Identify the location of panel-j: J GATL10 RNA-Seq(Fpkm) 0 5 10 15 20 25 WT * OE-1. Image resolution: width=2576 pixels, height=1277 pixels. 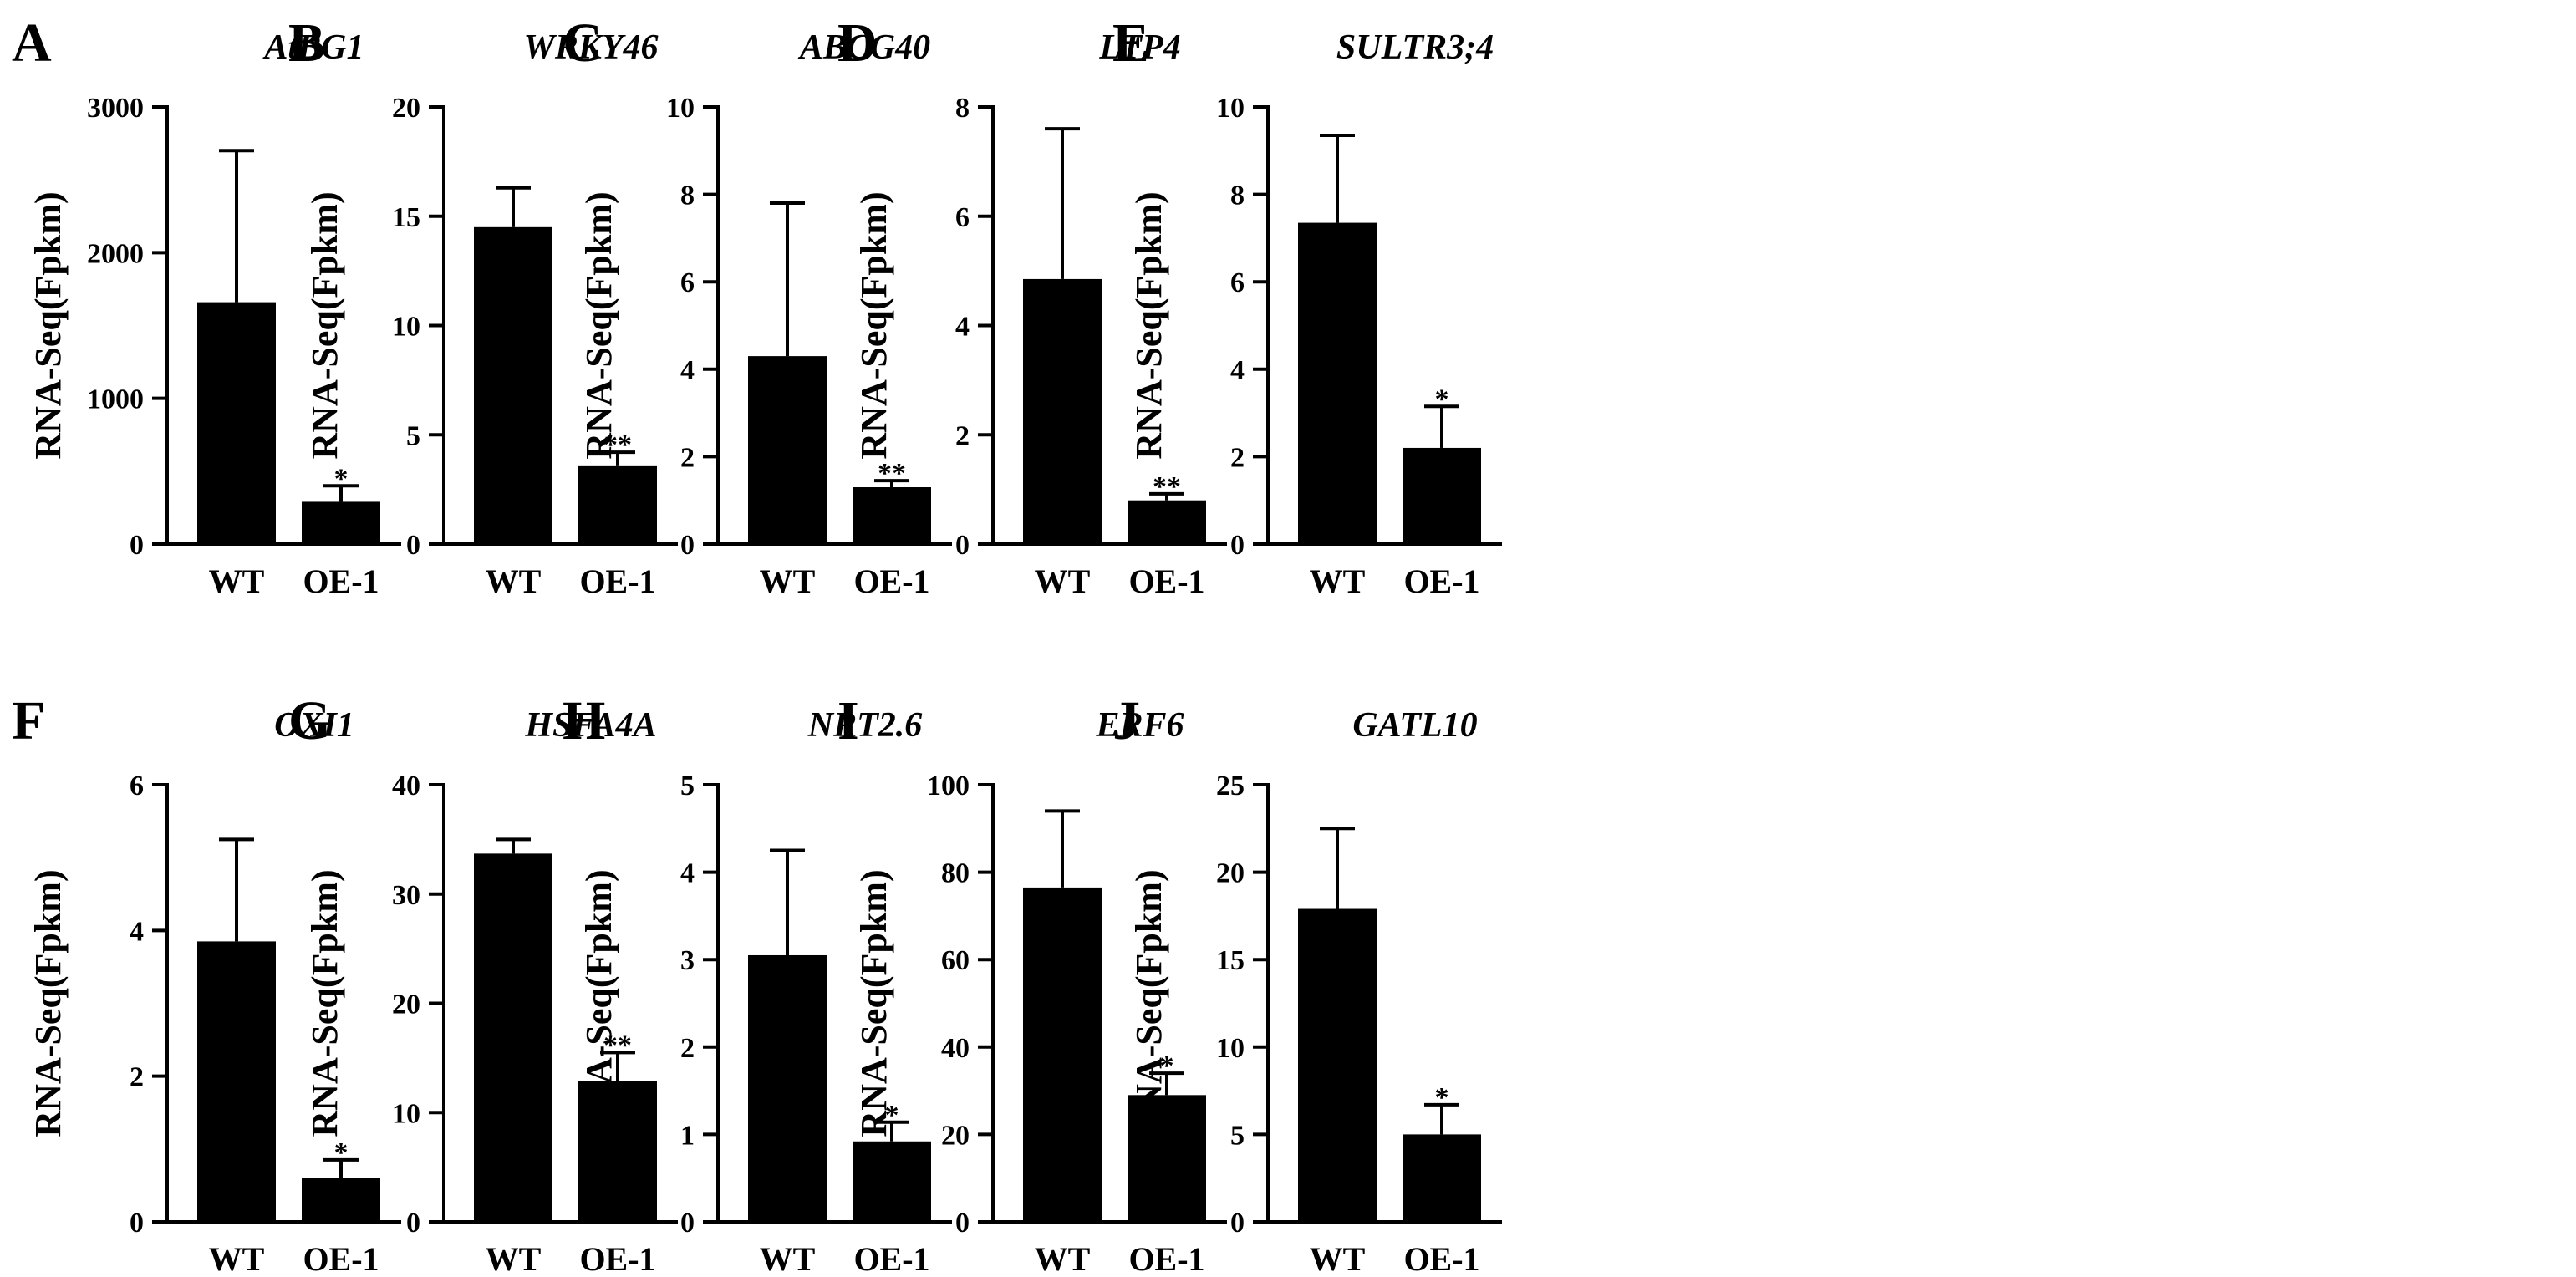
(1307, 983).